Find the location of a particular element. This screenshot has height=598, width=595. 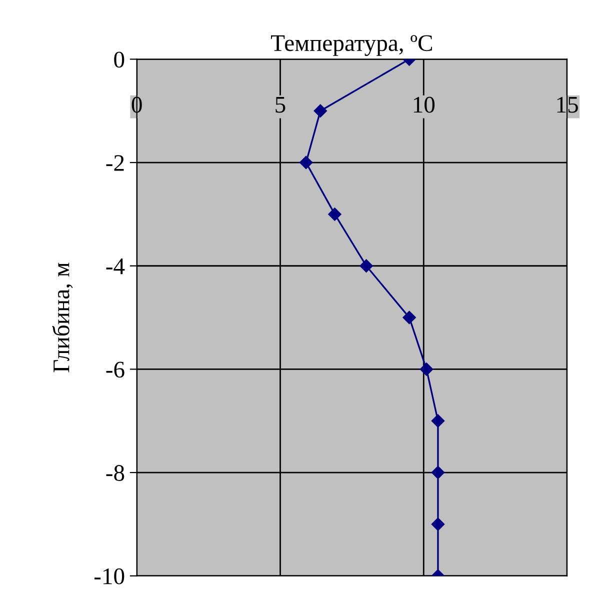

x-tick-label: 5 is located at coordinates (281, 105).